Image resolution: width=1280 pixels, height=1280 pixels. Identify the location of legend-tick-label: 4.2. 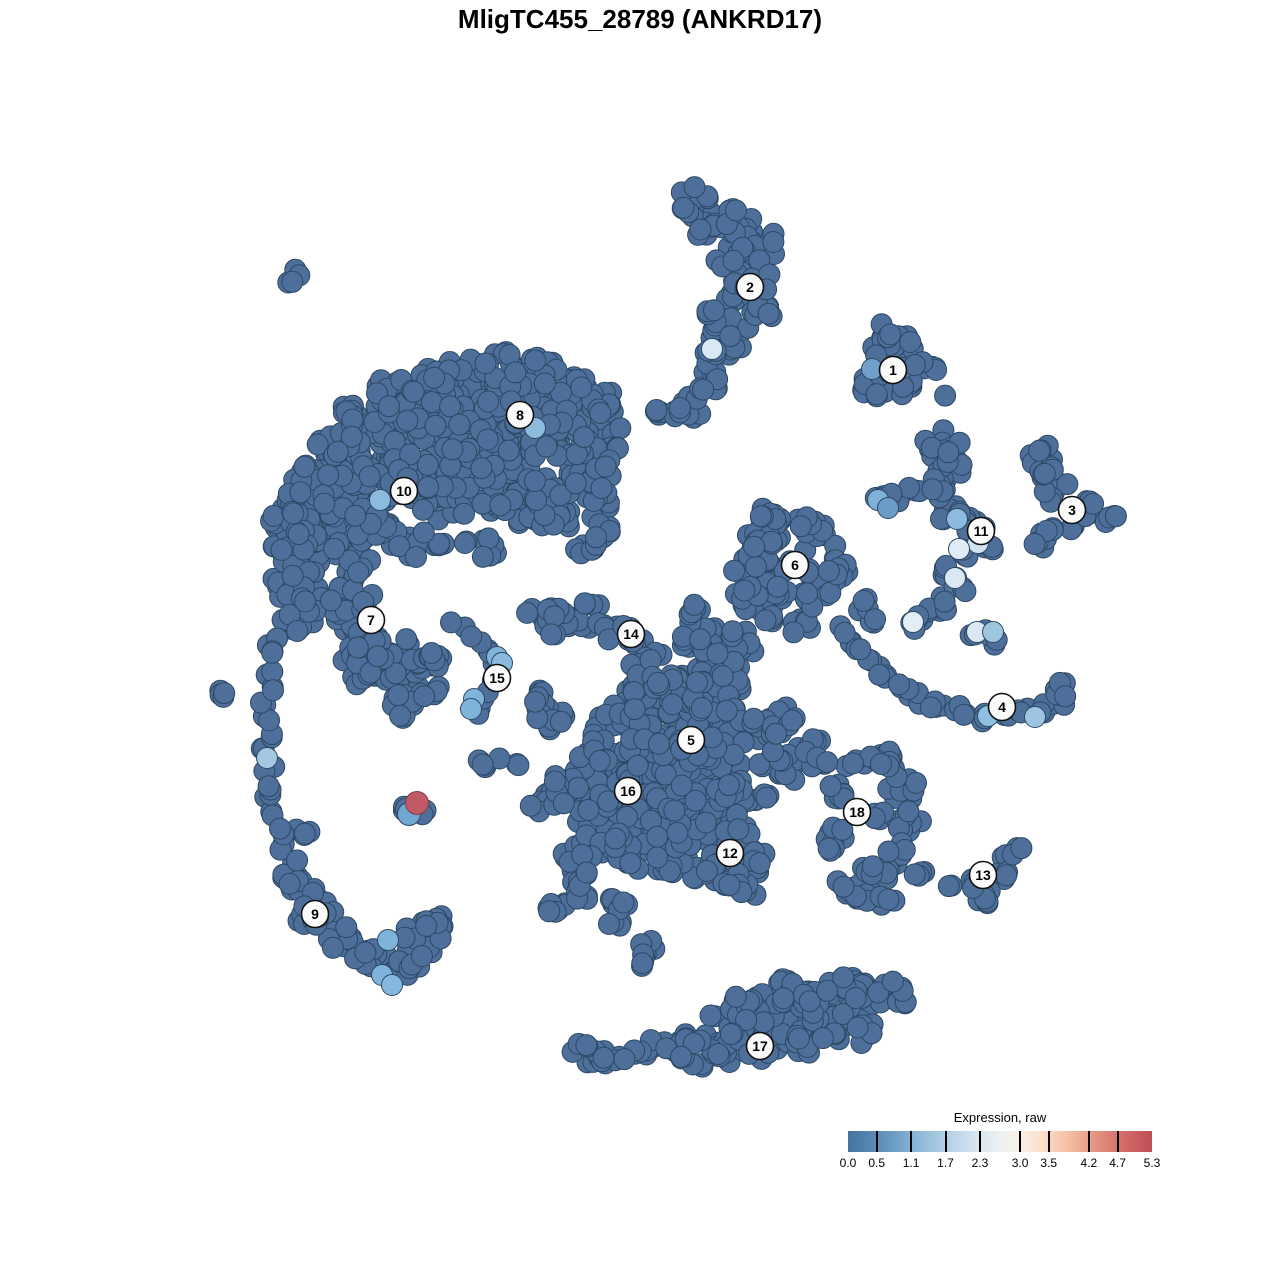
(1089, 1163).